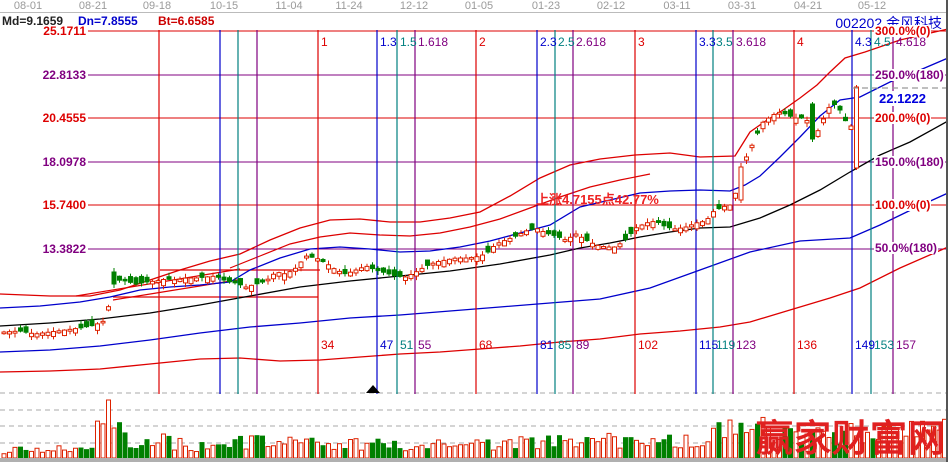 The height and width of the screenshot is (462, 948). I want to click on date-tick-label: 01-05, so click(479, 6).